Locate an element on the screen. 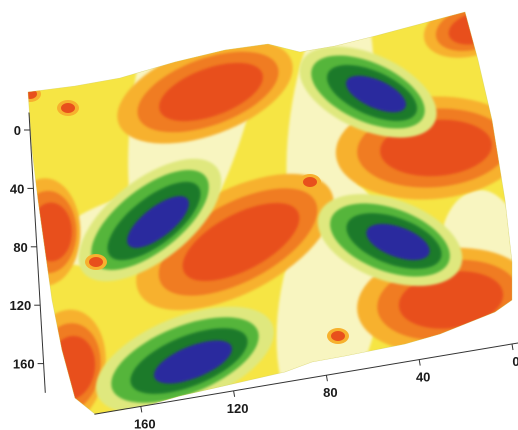 The width and height of the screenshot is (518, 430). y-axis: 0 40 80 120 160 is located at coordinates (27, 252).